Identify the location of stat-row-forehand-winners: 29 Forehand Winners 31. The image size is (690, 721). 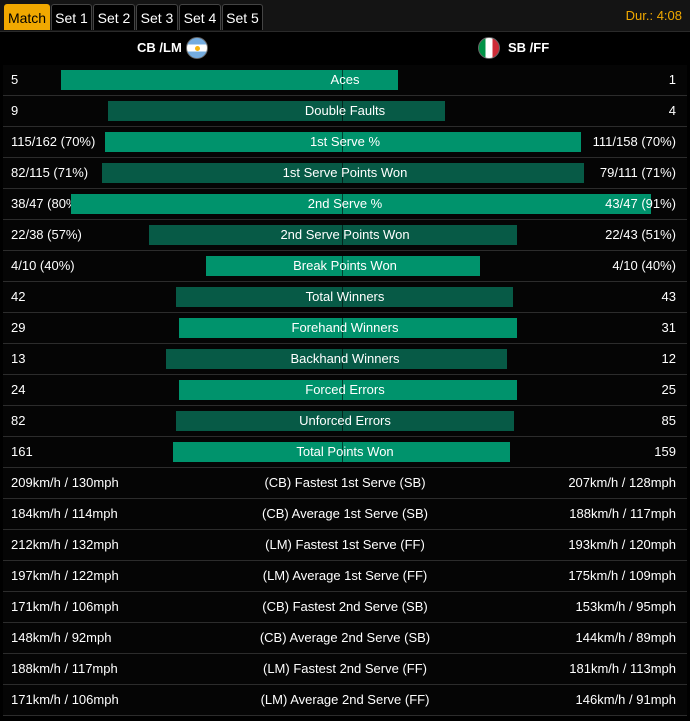
(345, 328).